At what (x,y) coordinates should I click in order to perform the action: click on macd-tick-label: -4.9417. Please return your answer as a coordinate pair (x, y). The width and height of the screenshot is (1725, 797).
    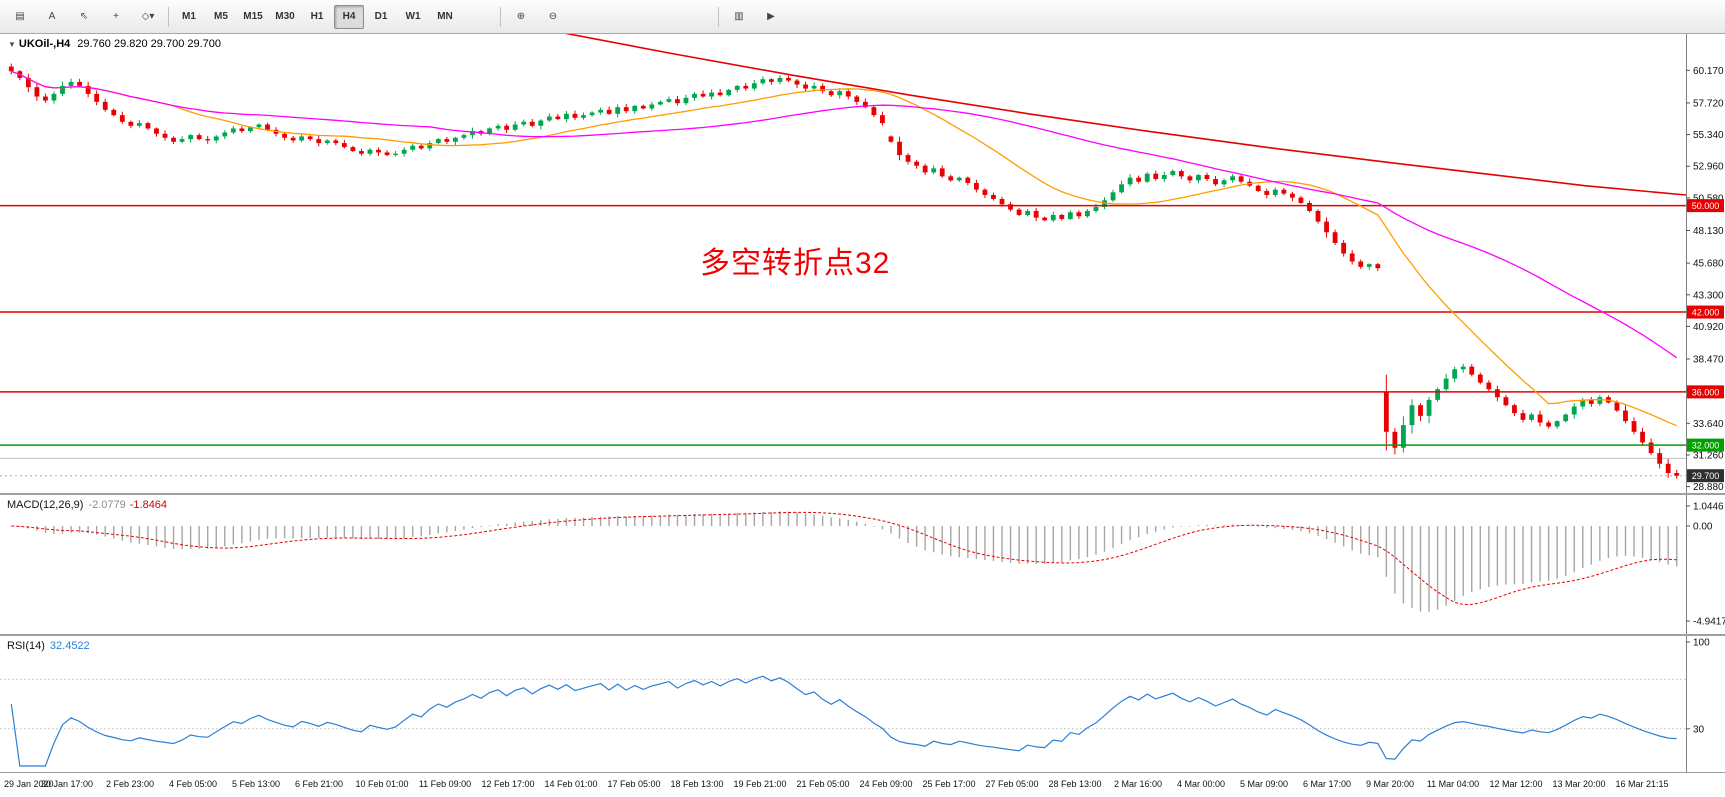
    Looking at the image, I should click on (1709, 622).